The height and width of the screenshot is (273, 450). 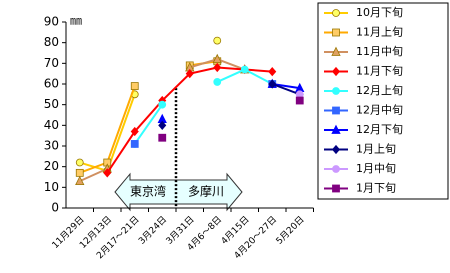 I want to click on y-unit: ㎜, so click(x=76, y=21).